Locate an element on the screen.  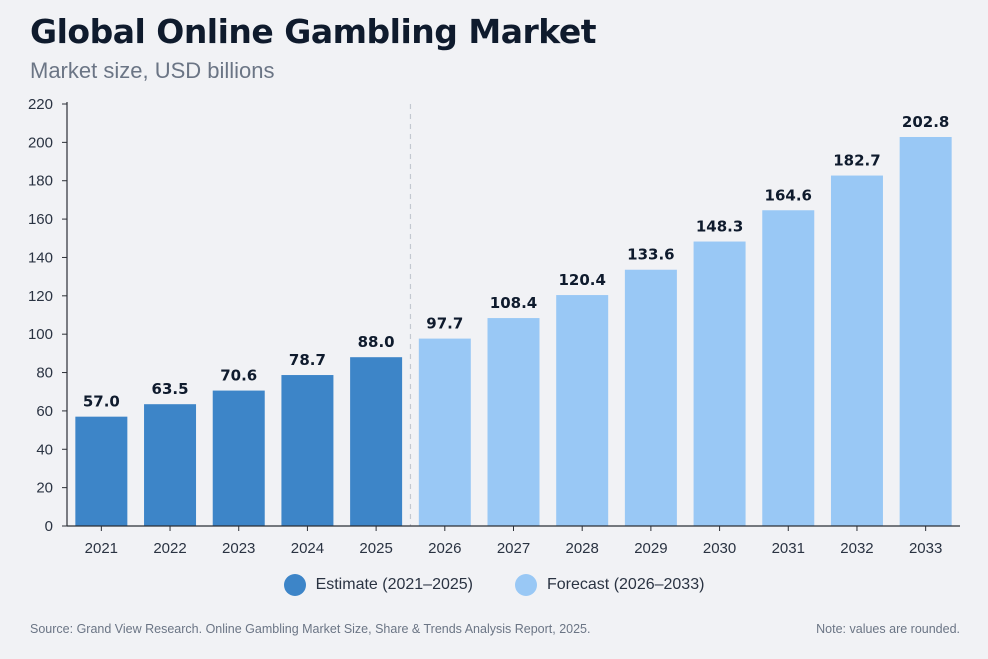
bar-2025 is located at coordinates (376, 441).